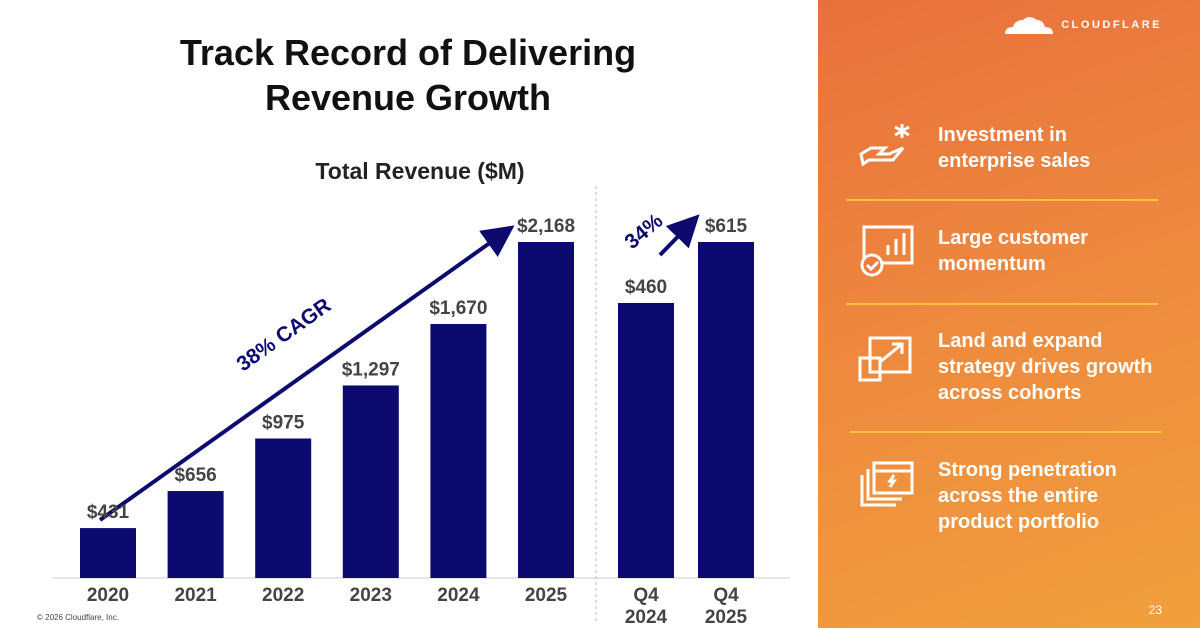  What do you see at coordinates (1027, 470) in the screenshot?
I see `line: Strong penetration` at bounding box center [1027, 470].